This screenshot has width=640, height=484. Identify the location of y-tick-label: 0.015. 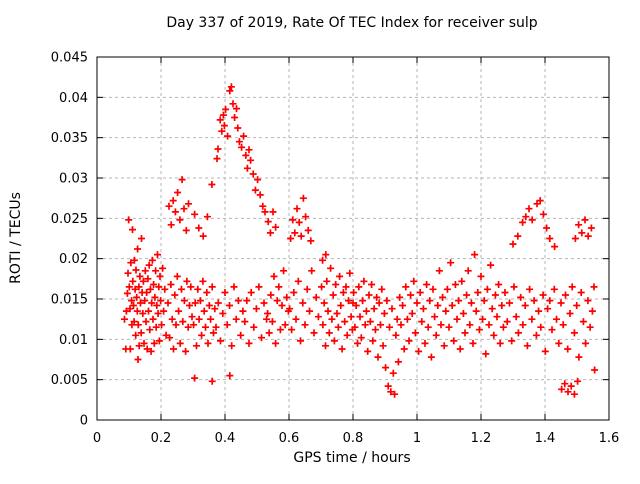
(69, 300).